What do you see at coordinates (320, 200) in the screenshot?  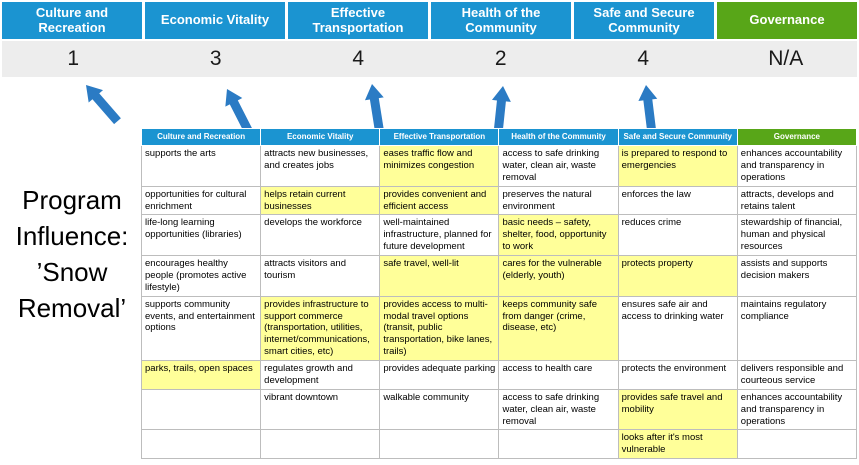 I see `matrix-cell-r2-c2: helps retain current businesses` at bounding box center [320, 200].